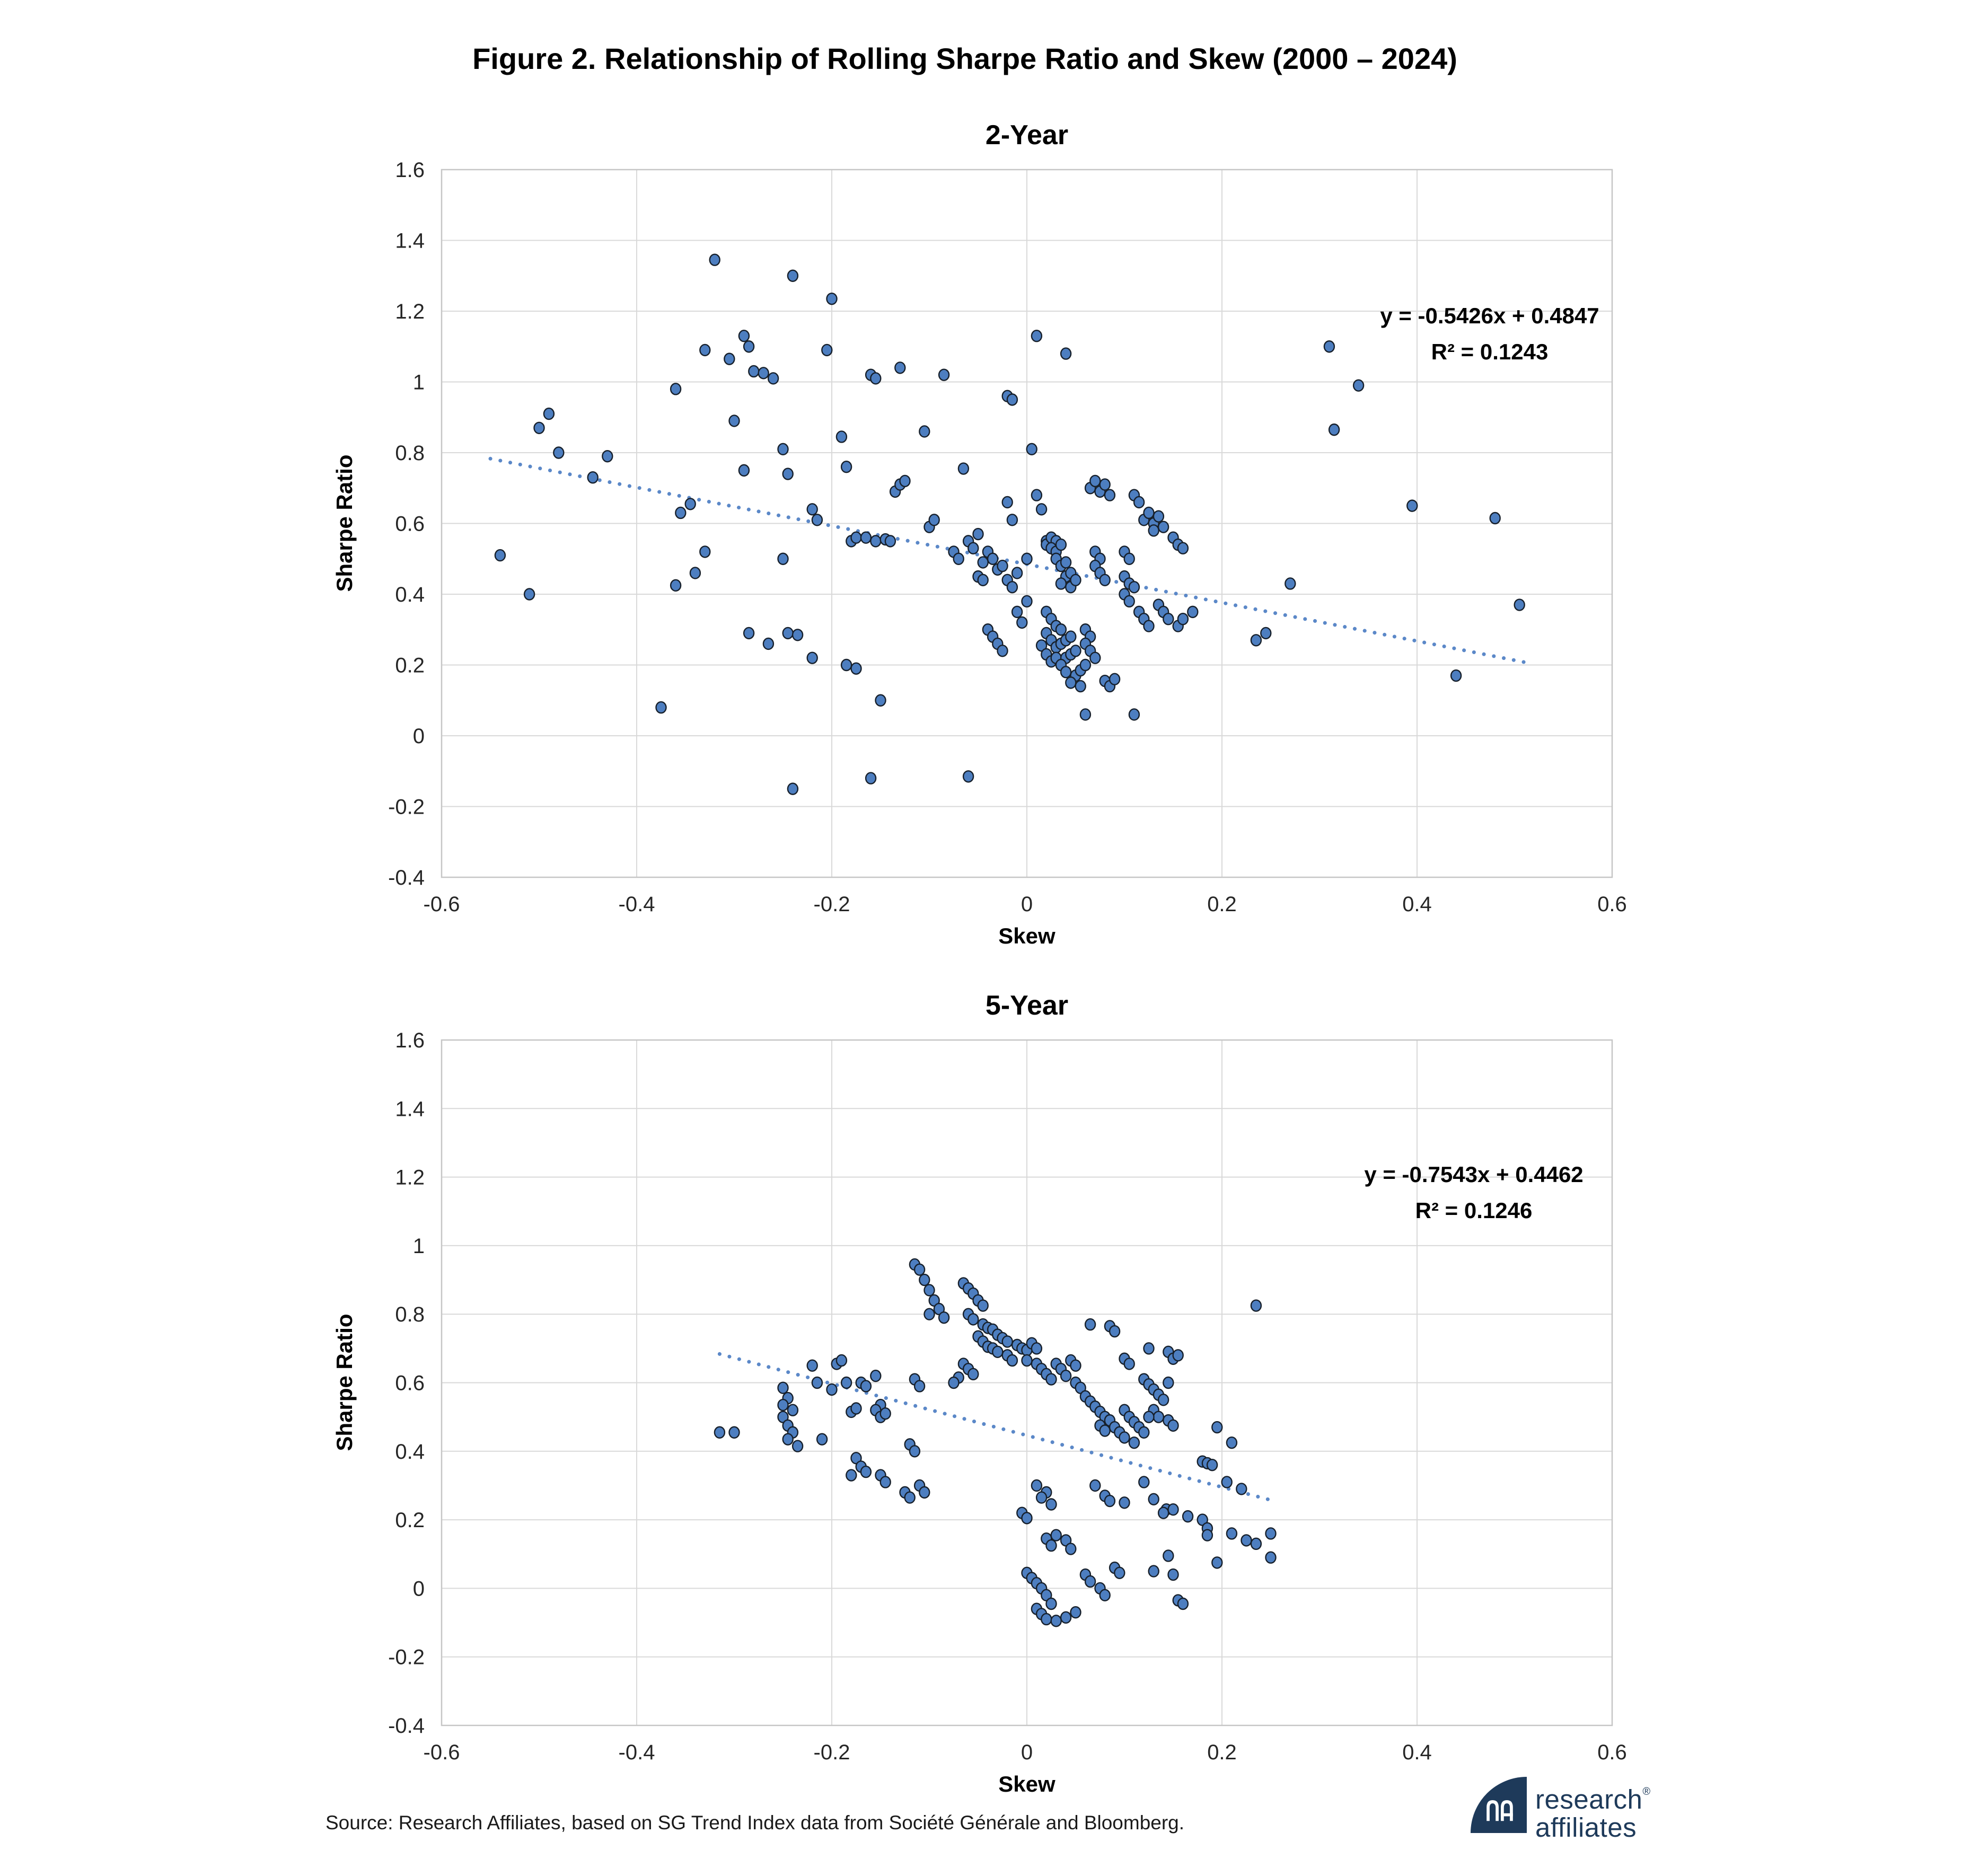 Image resolution: width=1988 pixels, height=1868 pixels. I want to click on y-tick-label: 1.6, so click(410, 1040).